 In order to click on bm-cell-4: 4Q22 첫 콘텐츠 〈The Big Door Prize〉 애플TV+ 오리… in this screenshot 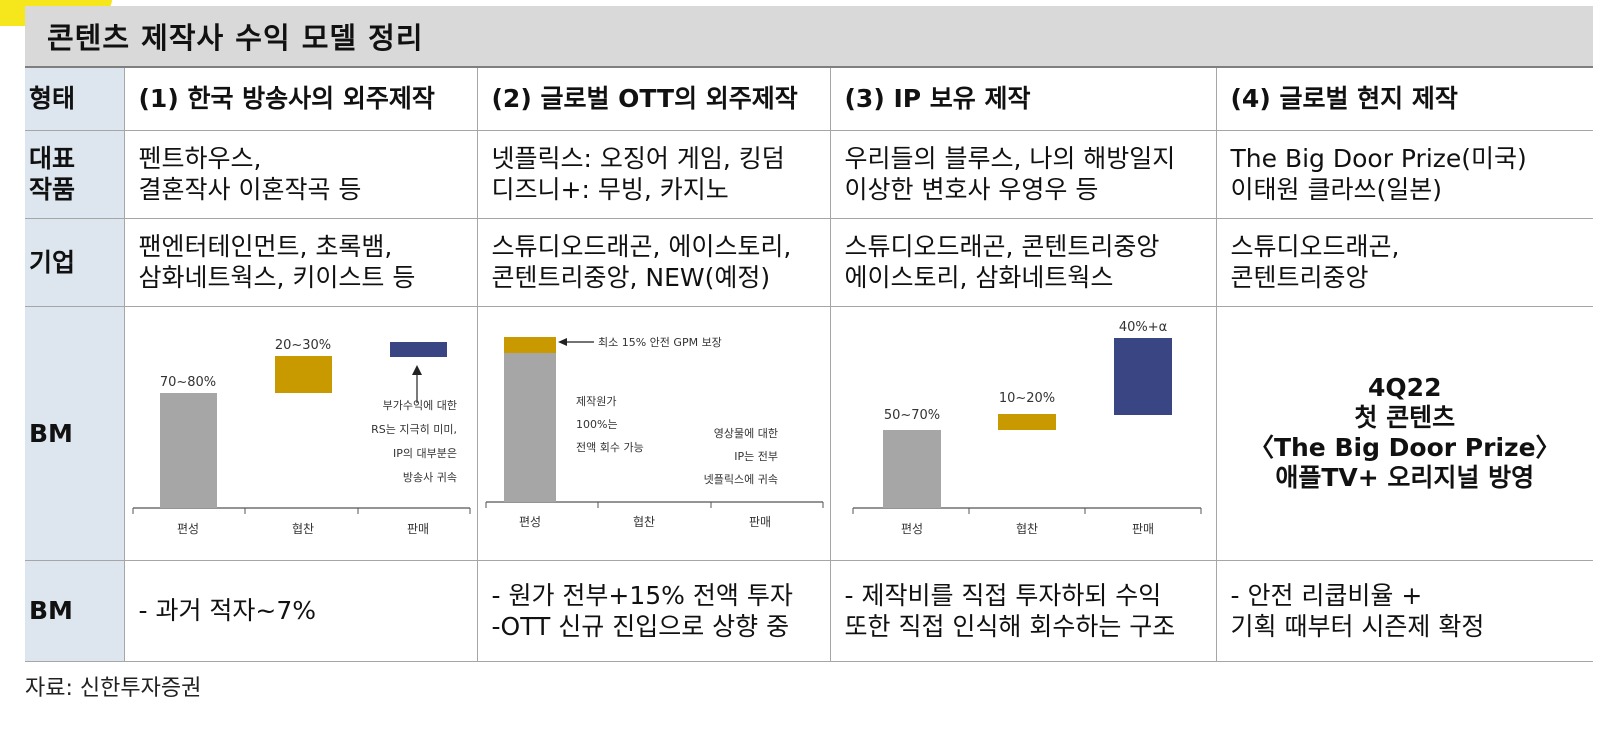, I will do `click(1404, 433)`.